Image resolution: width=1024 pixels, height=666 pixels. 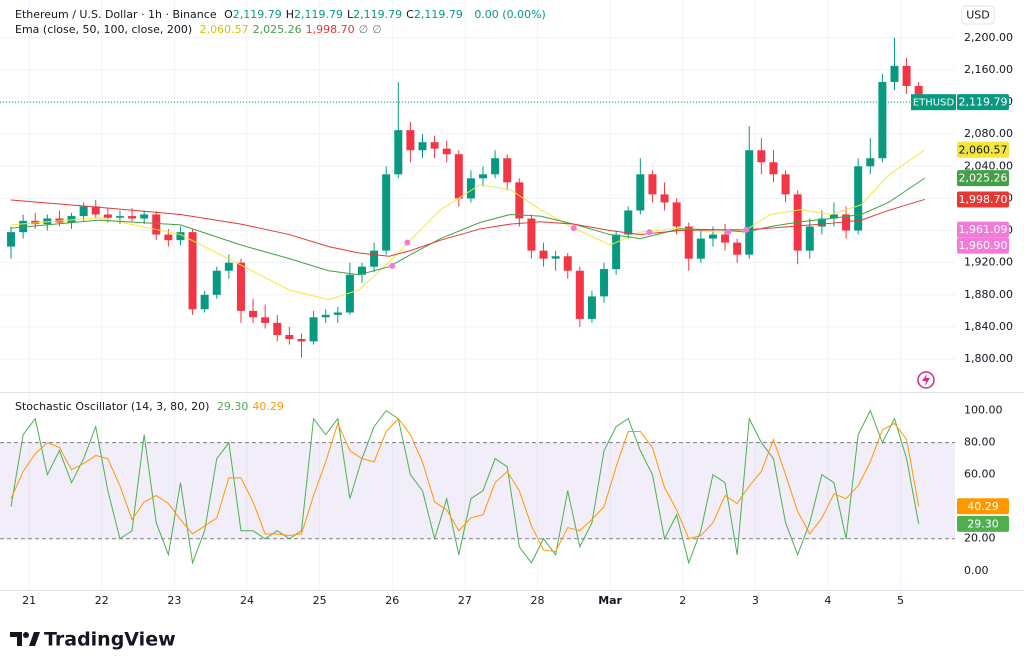 I want to click on x-tick-label: 23, so click(x=174, y=600).